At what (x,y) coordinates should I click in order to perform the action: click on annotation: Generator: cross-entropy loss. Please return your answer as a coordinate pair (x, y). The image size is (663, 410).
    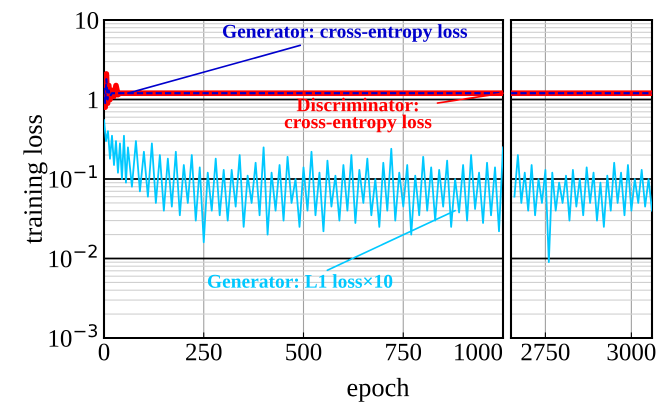
    Looking at the image, I should click on (345, 33).